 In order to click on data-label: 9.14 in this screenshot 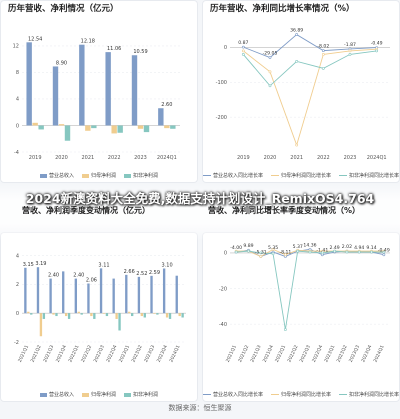, I will do `click(371, 248)`.